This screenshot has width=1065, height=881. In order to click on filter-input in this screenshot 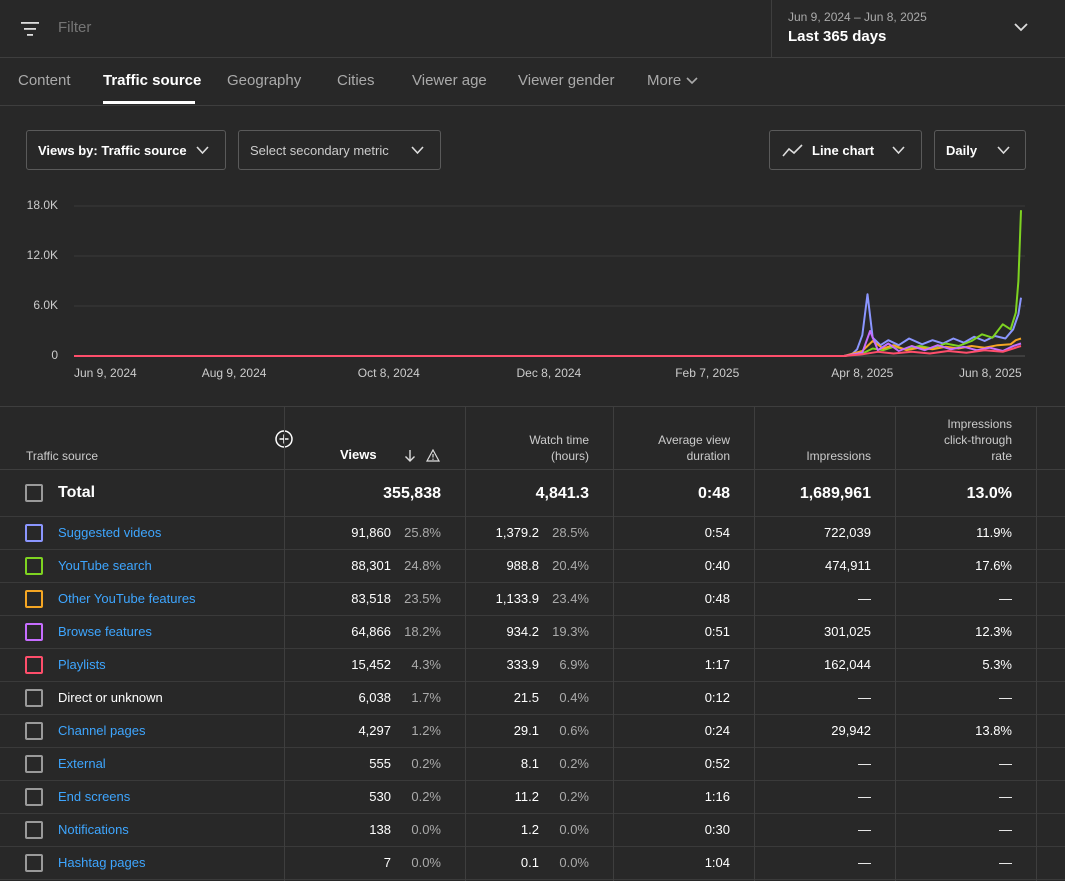, I will do `click(358, 27)`.